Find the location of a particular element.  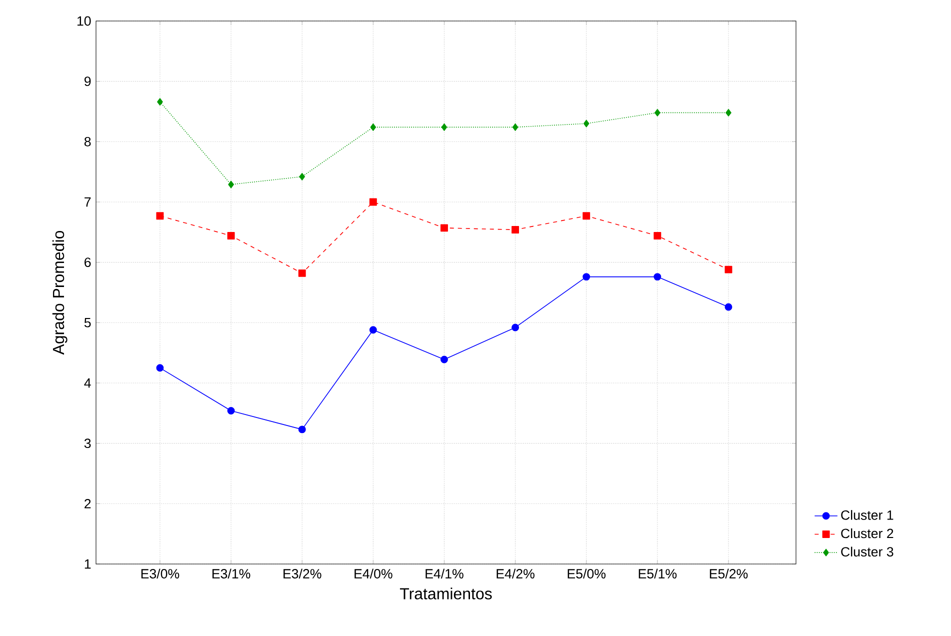

y-tick-label: 8 is located at coordinates (87, 141).